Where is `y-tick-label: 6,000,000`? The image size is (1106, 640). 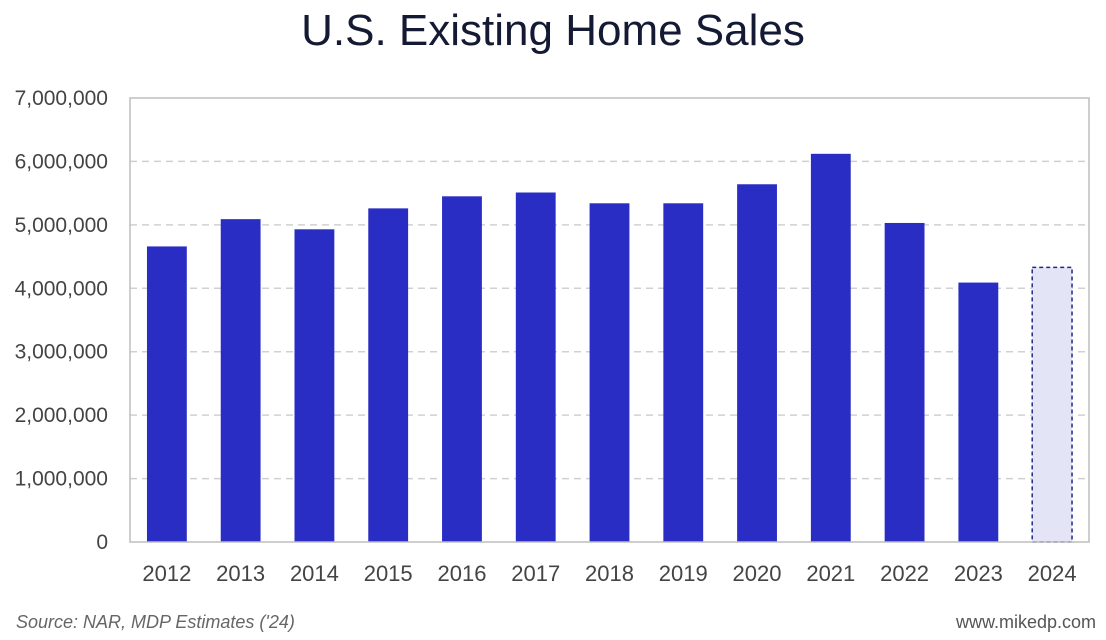 y-tick-label: 6,000,000 is located at coordinates (61, 161).